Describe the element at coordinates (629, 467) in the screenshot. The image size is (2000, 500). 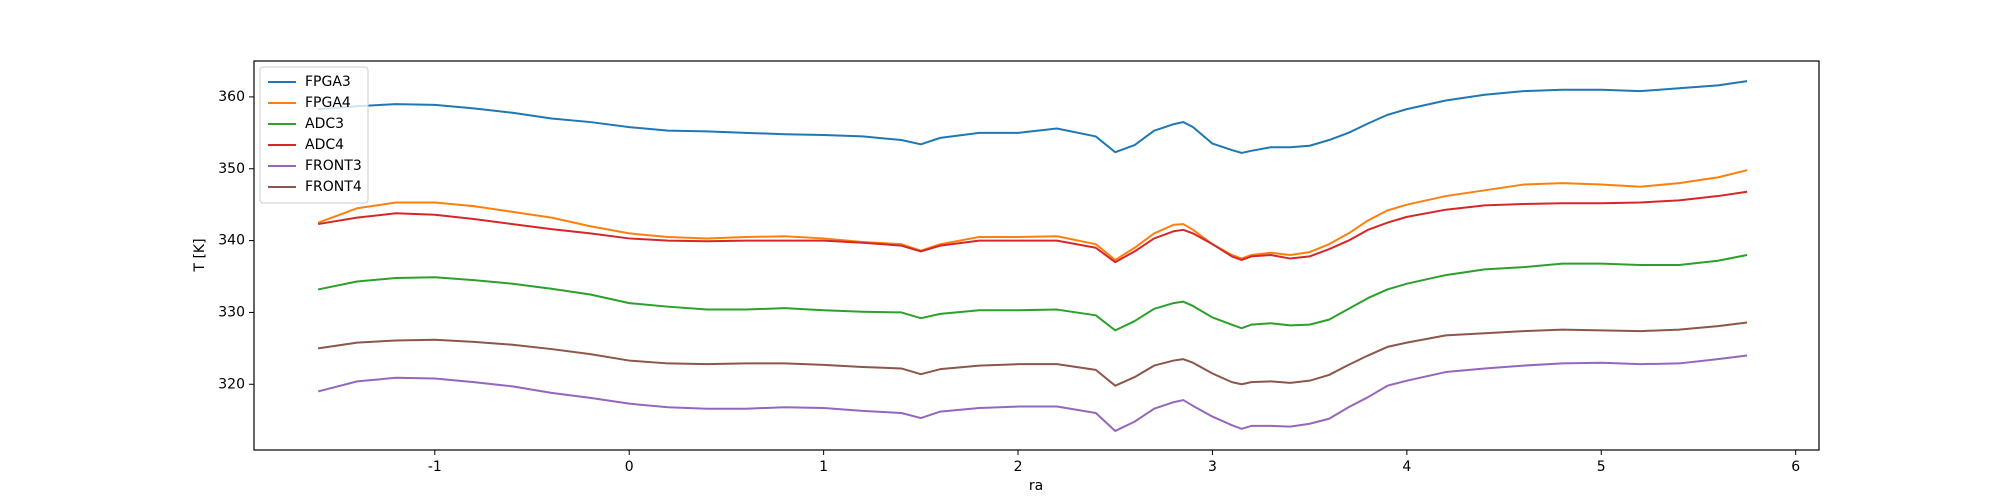
I see `x-tick-label: 0` at that location.